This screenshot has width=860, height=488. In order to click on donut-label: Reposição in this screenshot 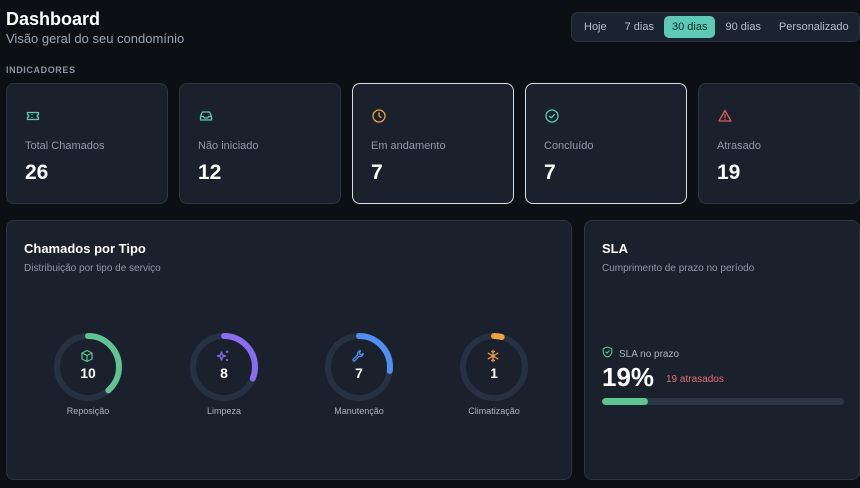, I will do `click(88, 411)`.